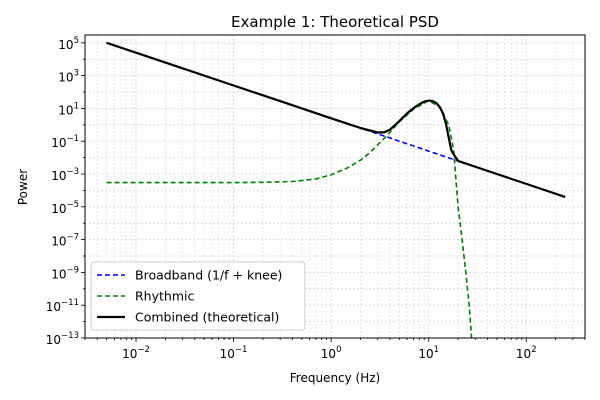  What do you see at coordinates (335, 378) in the screenshot?
I see `x-axis-label: Frequency (Hz)` at bounding box center [335, 378].